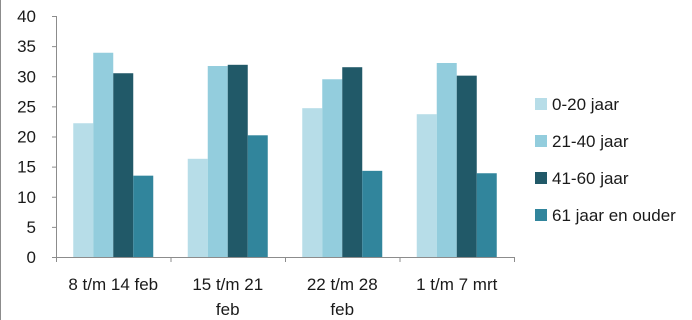 This screenshot has width=692, height=320. What do you see at coordinates (0, 160) in the screenshot?
I see `frame-border` at bounding box center [0, 160].